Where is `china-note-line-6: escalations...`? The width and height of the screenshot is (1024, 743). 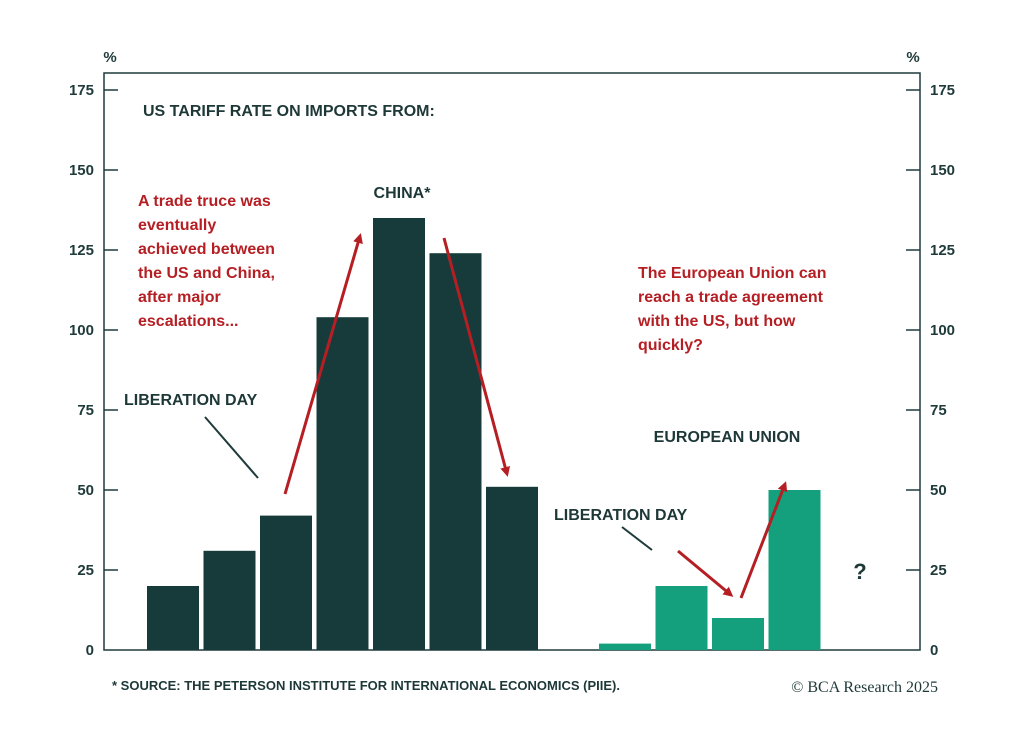
china-note-line-6: escalations... is located at coordinates (188, 321).